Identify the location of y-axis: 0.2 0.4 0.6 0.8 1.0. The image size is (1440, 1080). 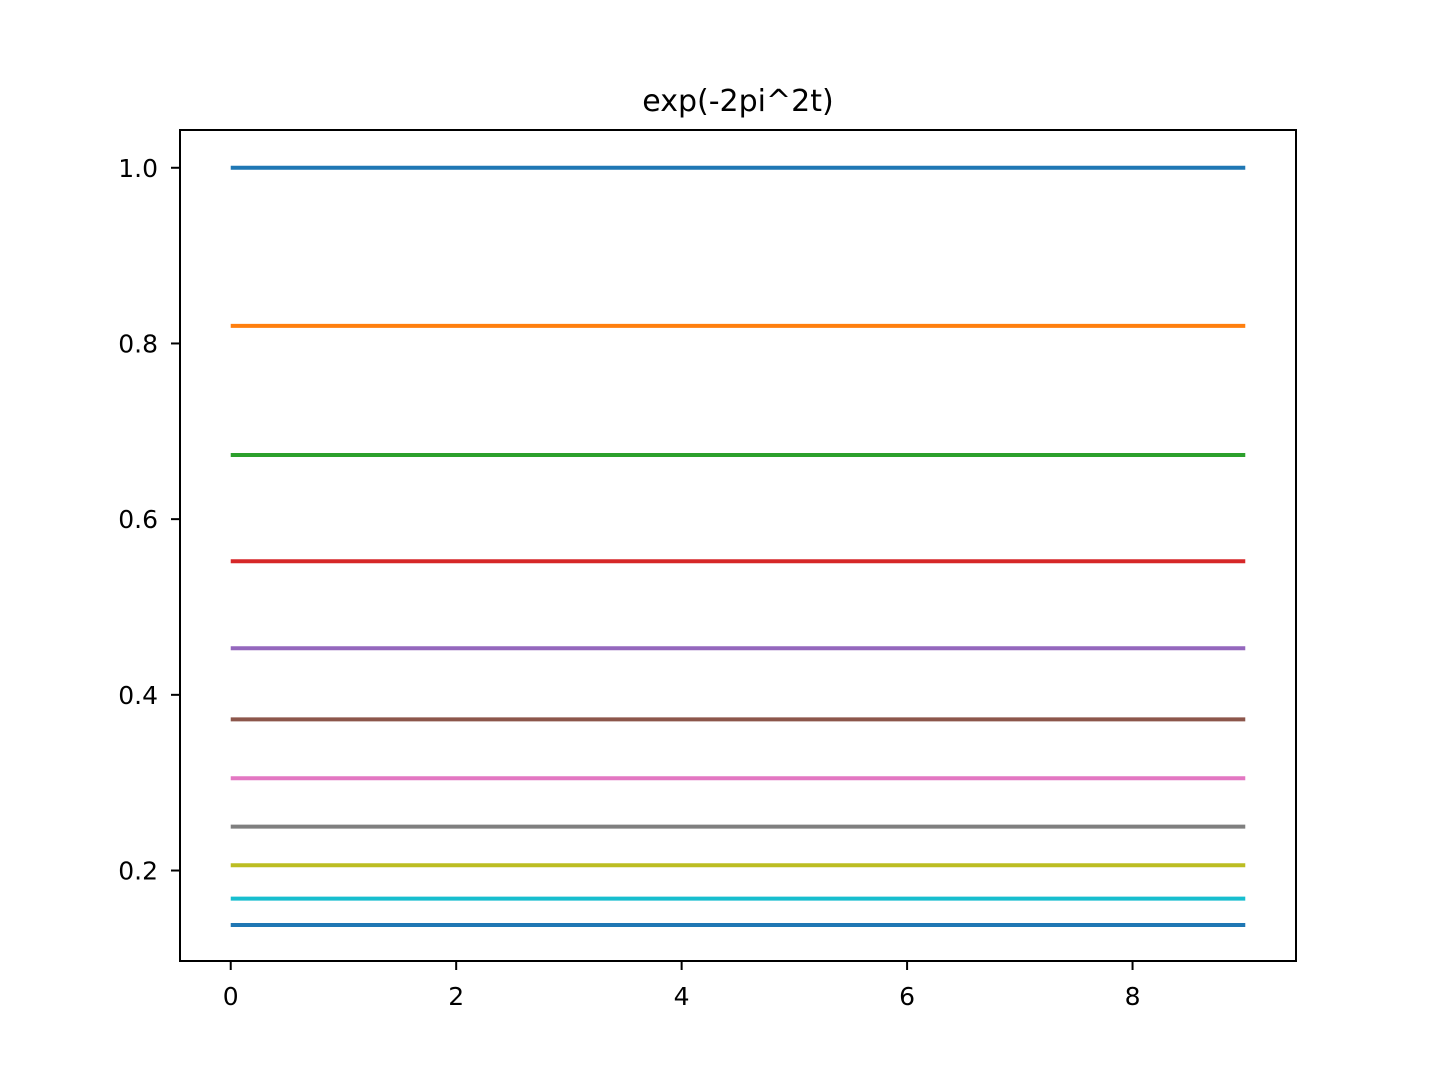
(149, 520).